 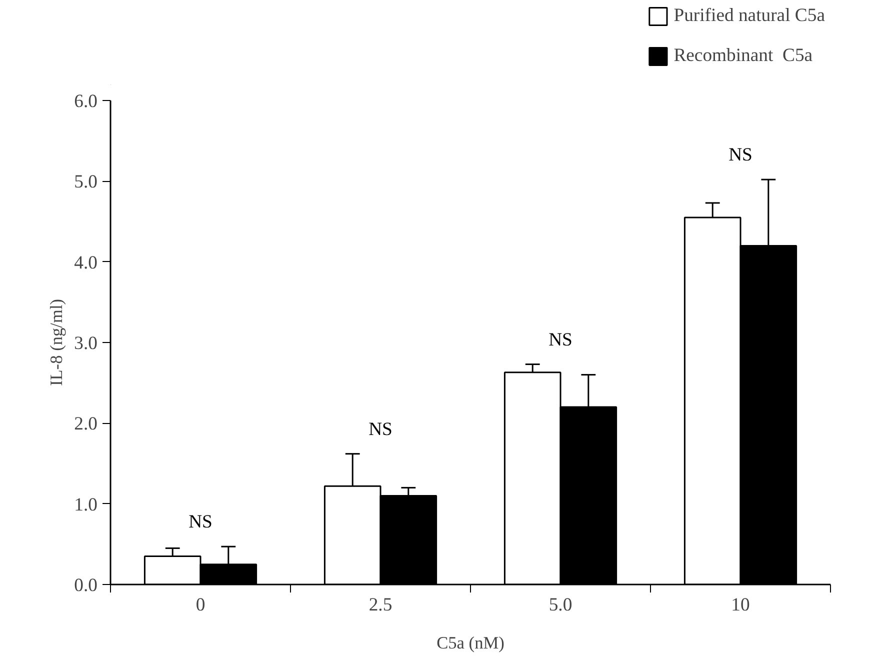 What do you see at coordinates (86, 505) in the screenshot?
I see `y-tick-label: 1.0` at bounding box center [86, 505].